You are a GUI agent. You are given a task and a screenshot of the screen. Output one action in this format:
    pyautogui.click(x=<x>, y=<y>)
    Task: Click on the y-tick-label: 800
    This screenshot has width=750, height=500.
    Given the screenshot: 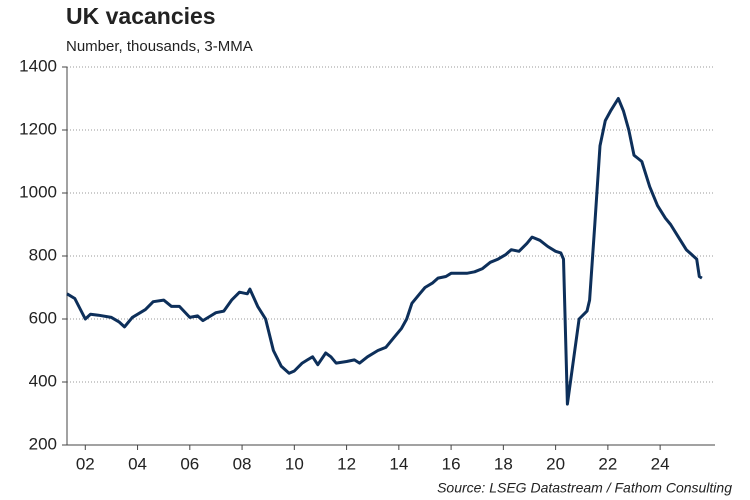 What is the action you would take?
    pyautogui.click(x=43, y=254)
    